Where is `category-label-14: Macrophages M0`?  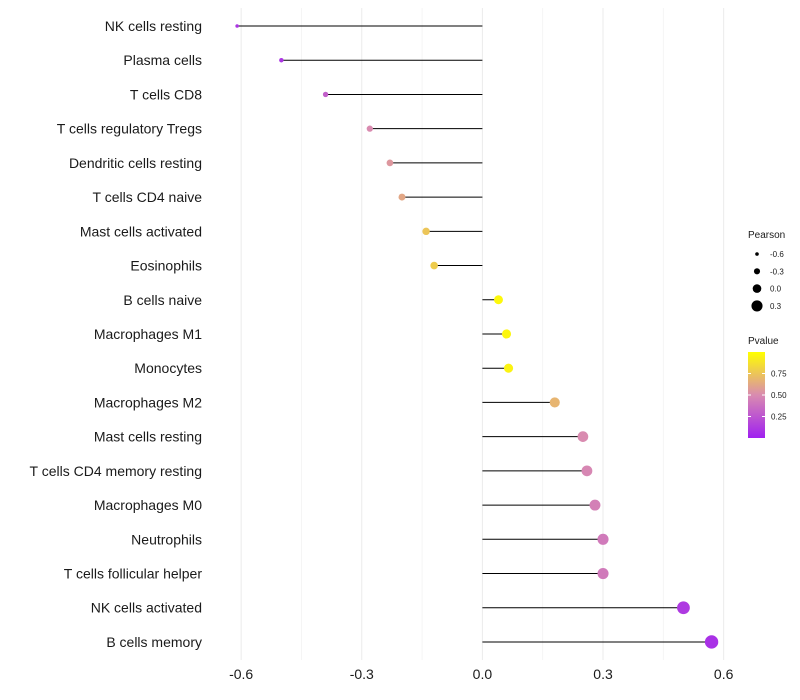 category-label-14: Macrophages M0 is located at coordinates (148, 505).